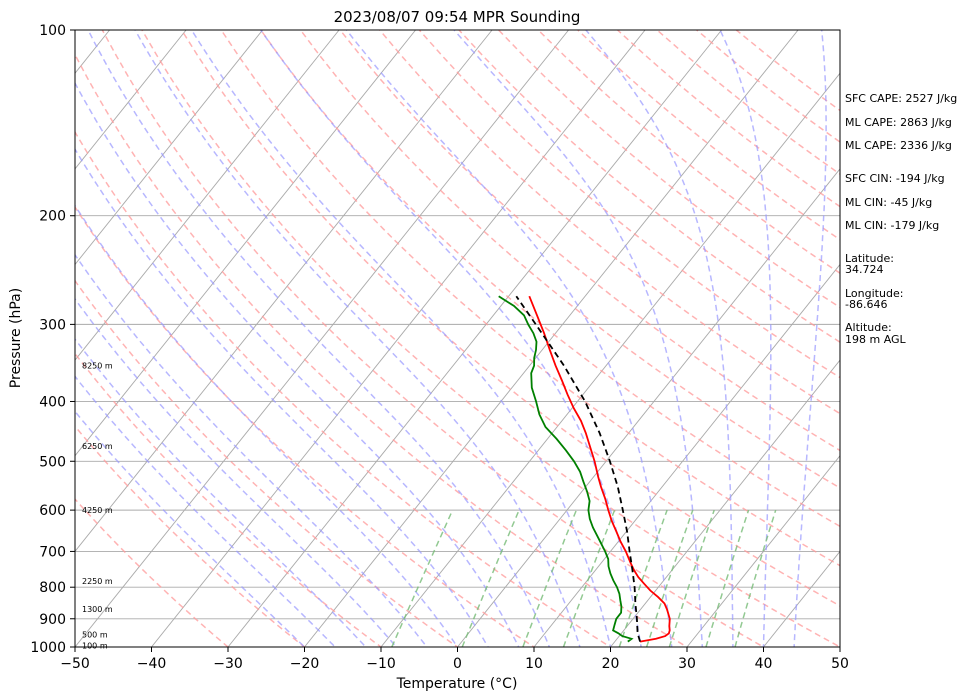  I want to click on x-tick-label: 20, so click(611, 664).